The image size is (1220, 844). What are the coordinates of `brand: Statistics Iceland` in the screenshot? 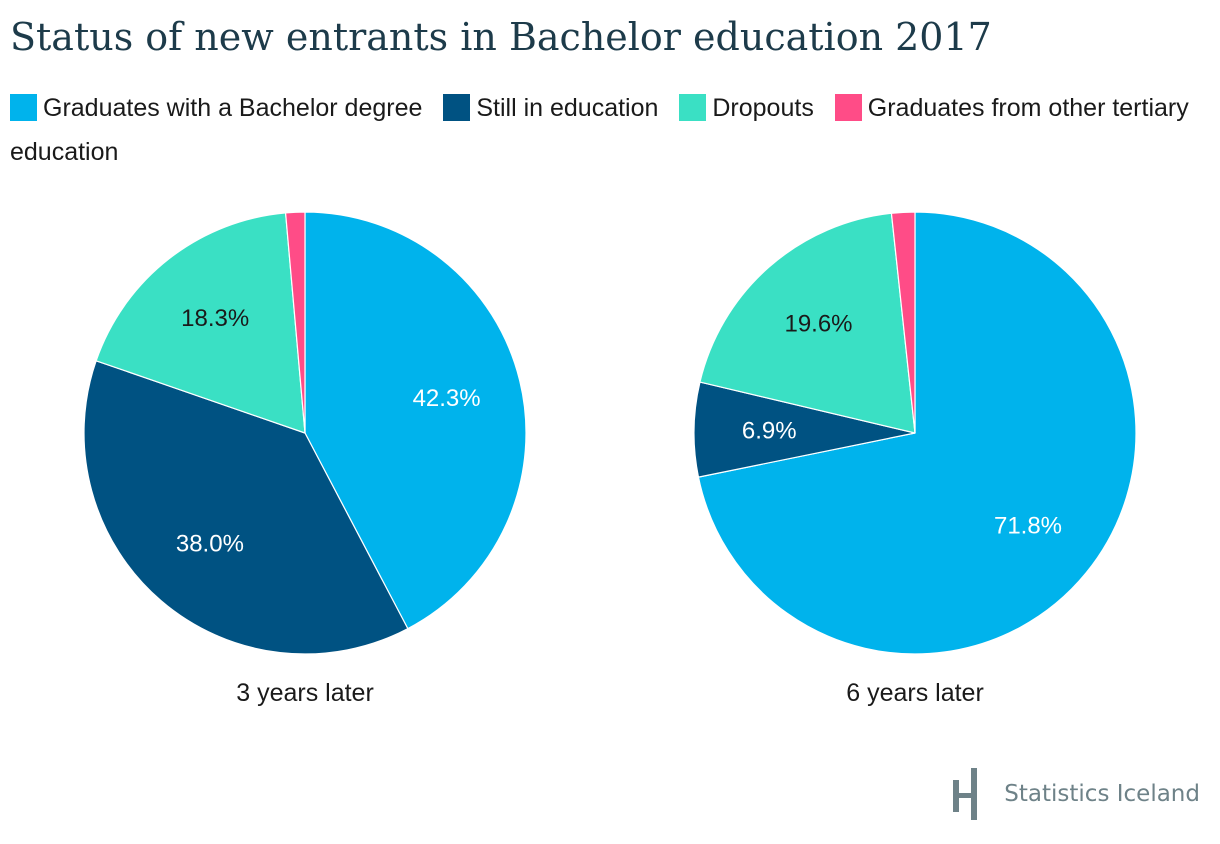 It's located at (1075, 794).